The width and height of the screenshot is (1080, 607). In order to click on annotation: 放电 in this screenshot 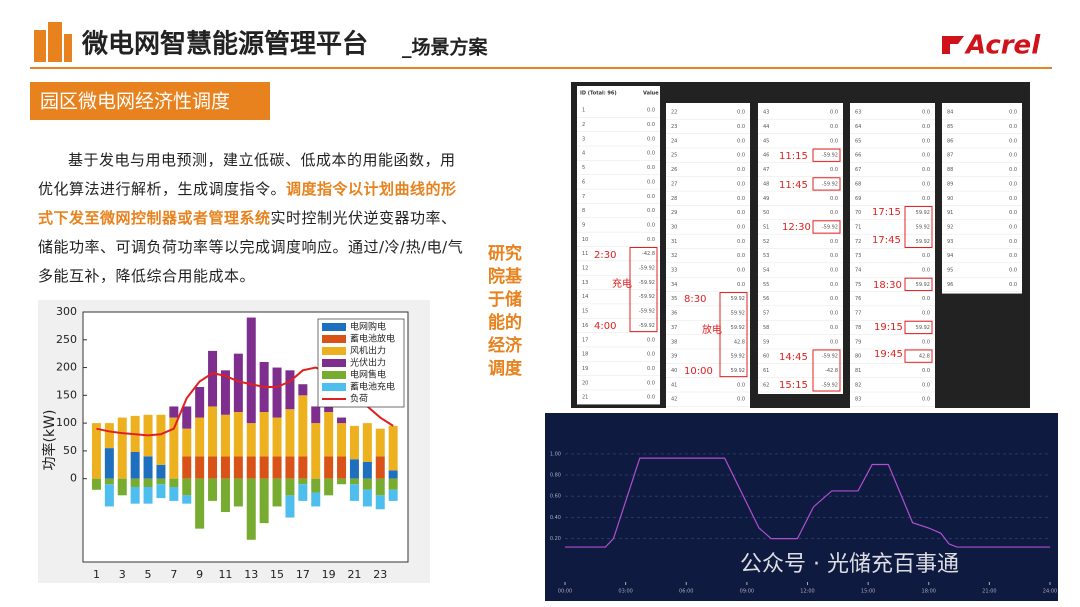, I will do `click(712, 329)`.